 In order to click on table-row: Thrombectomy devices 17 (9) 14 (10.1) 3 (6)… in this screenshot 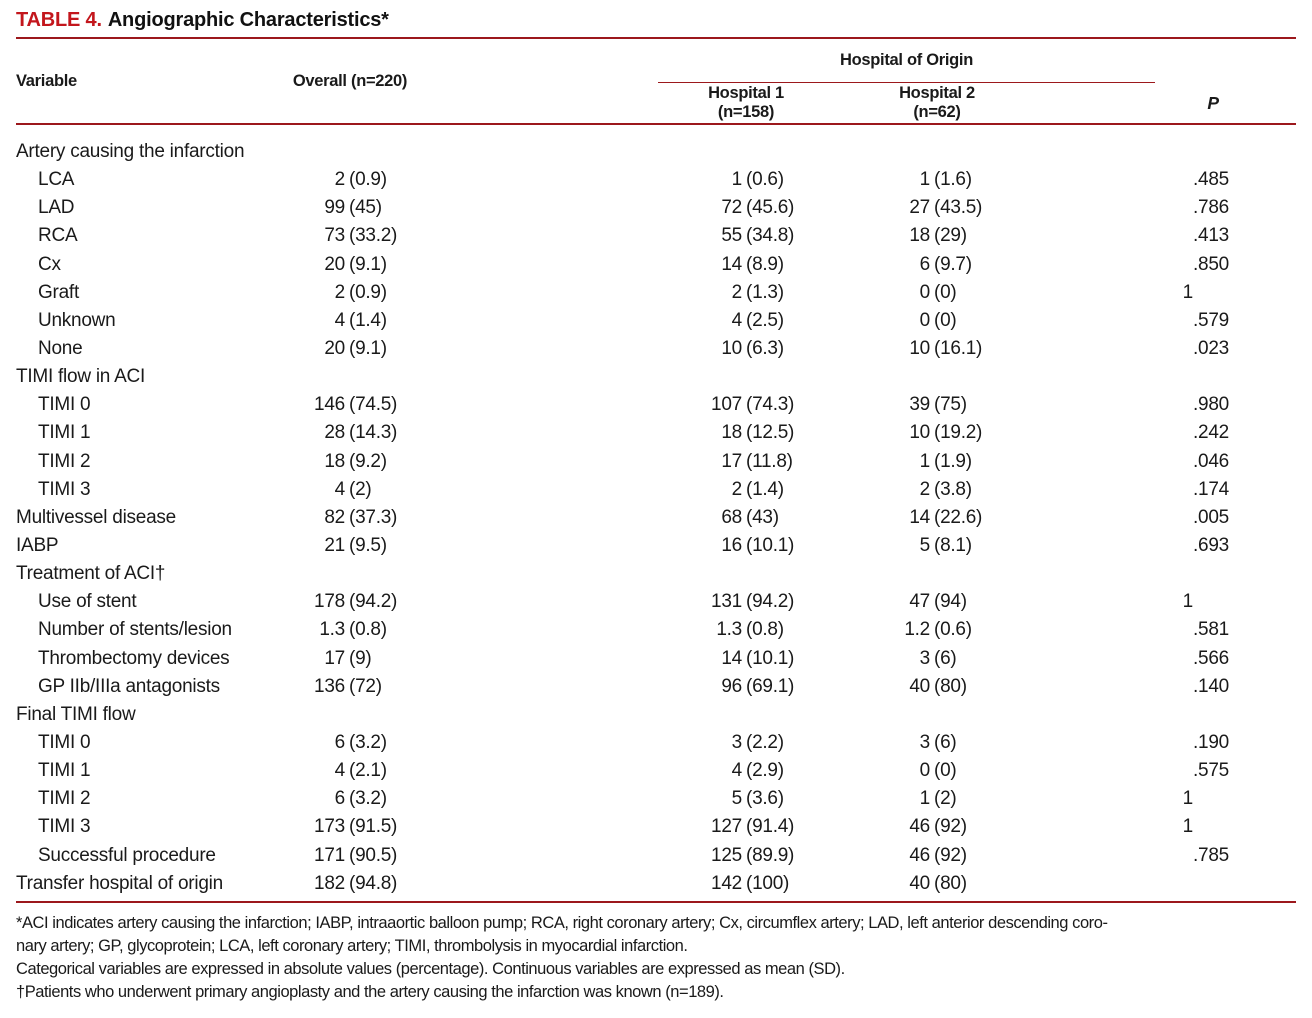, I will do `click(656, 659)`.